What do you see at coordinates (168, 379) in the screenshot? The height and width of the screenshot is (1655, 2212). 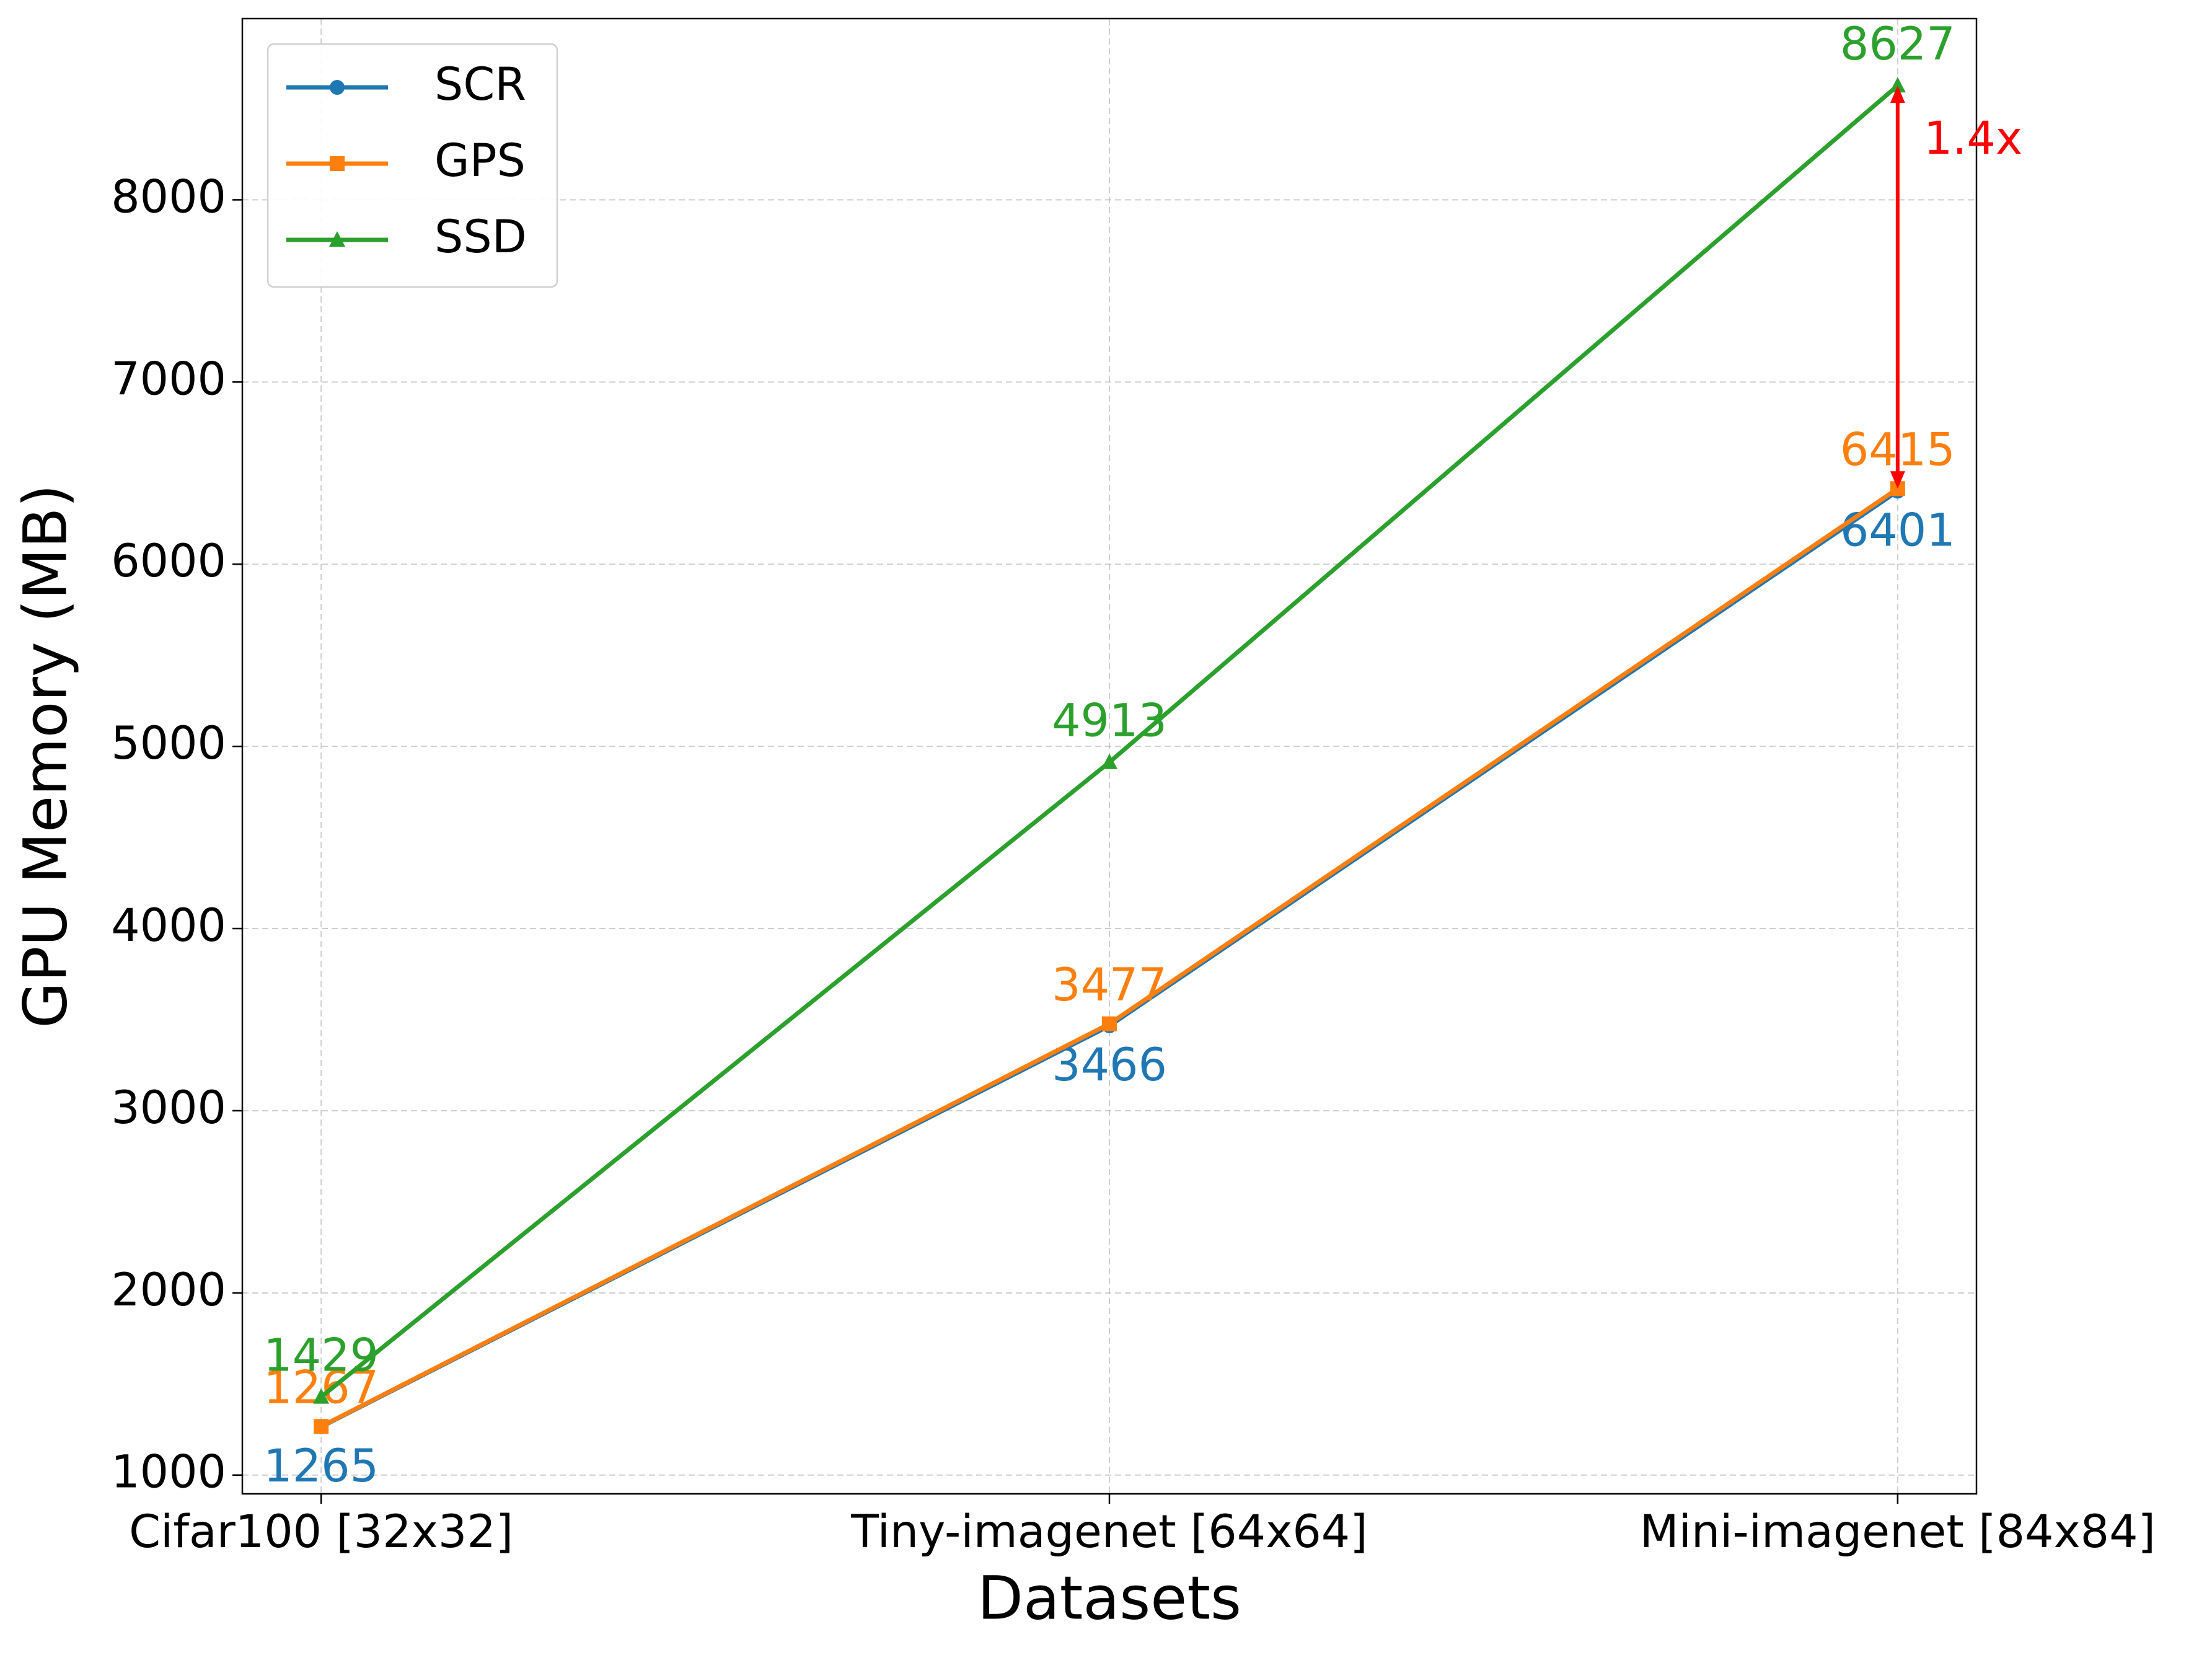 I see `y-tick-label: 7000` at bounding box center [168, 379].